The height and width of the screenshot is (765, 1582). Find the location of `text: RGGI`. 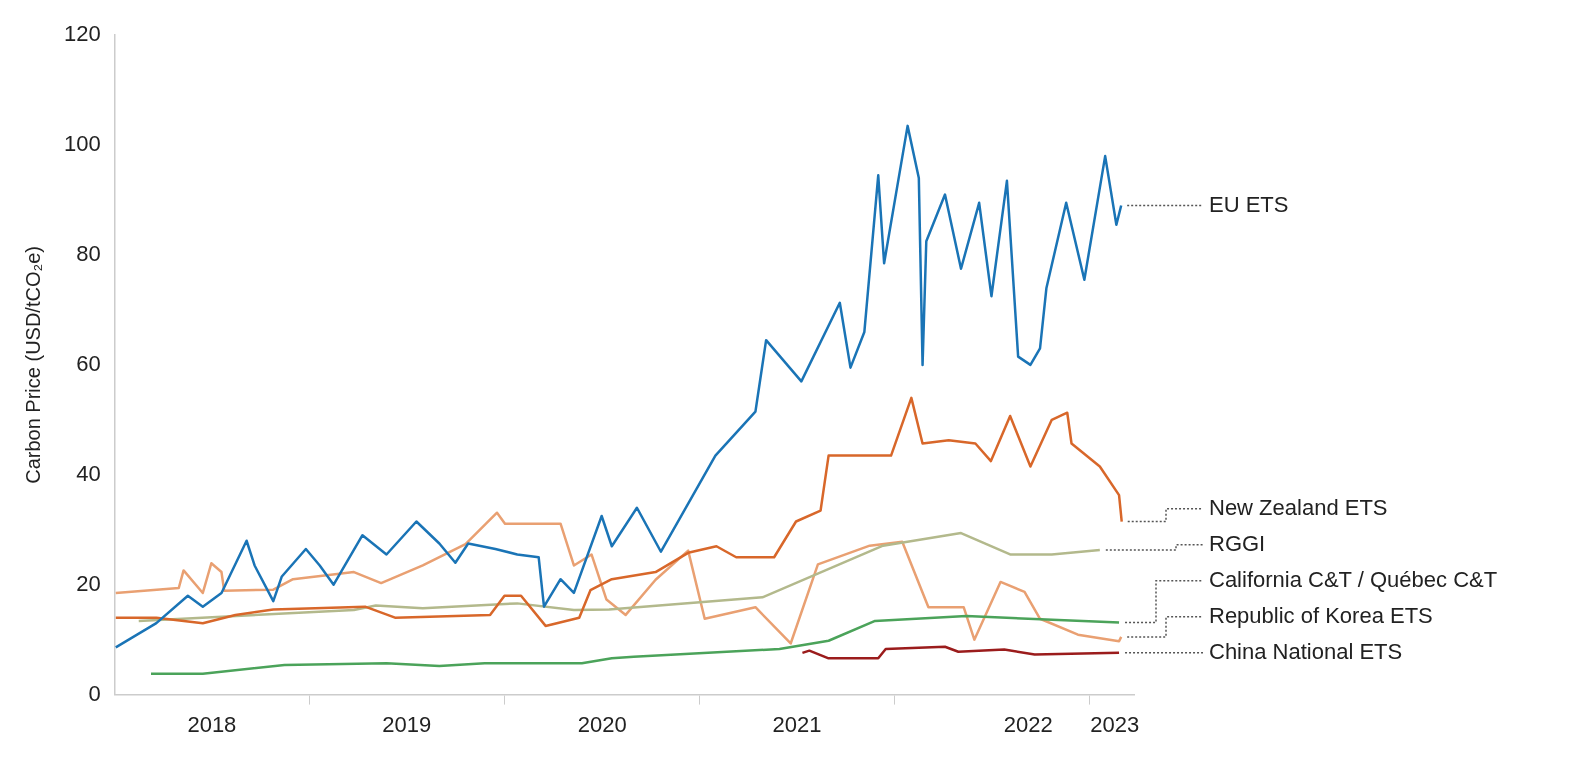

text: RGGI is located at coordinates (1237, 543).